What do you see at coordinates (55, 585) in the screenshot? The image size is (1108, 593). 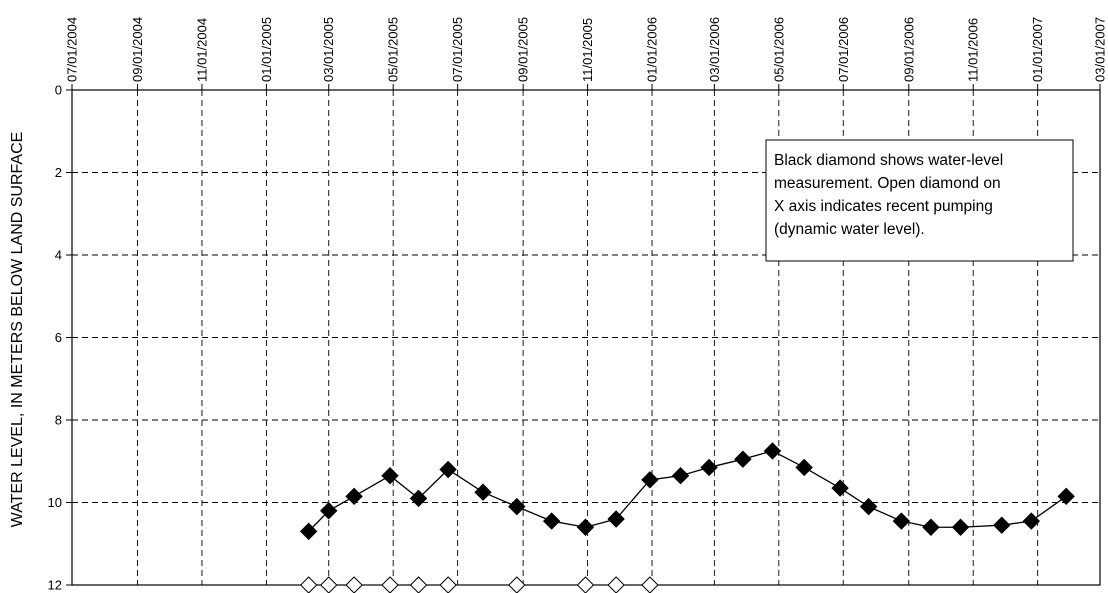 I see `y-tick-label: 12` at bounding box center [55, 585].